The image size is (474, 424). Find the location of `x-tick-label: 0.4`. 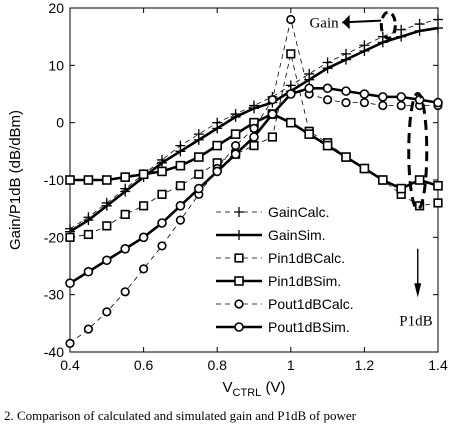

x-tick-label: 0.4 is located at coordinates (70, 365).